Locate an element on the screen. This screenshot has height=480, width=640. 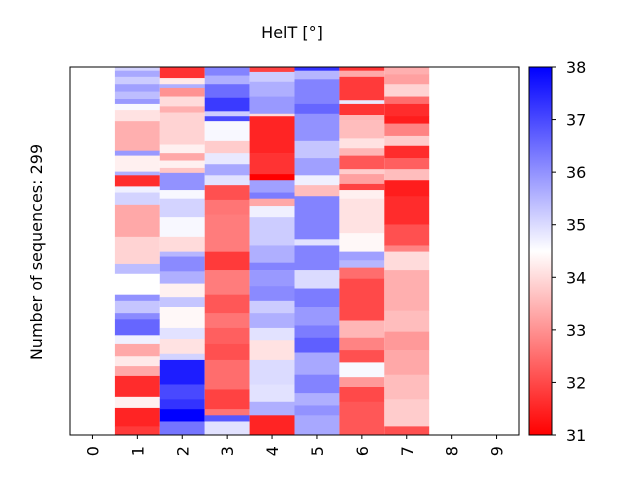
x-tick-label: 6 is located at coordinates (362, 451).